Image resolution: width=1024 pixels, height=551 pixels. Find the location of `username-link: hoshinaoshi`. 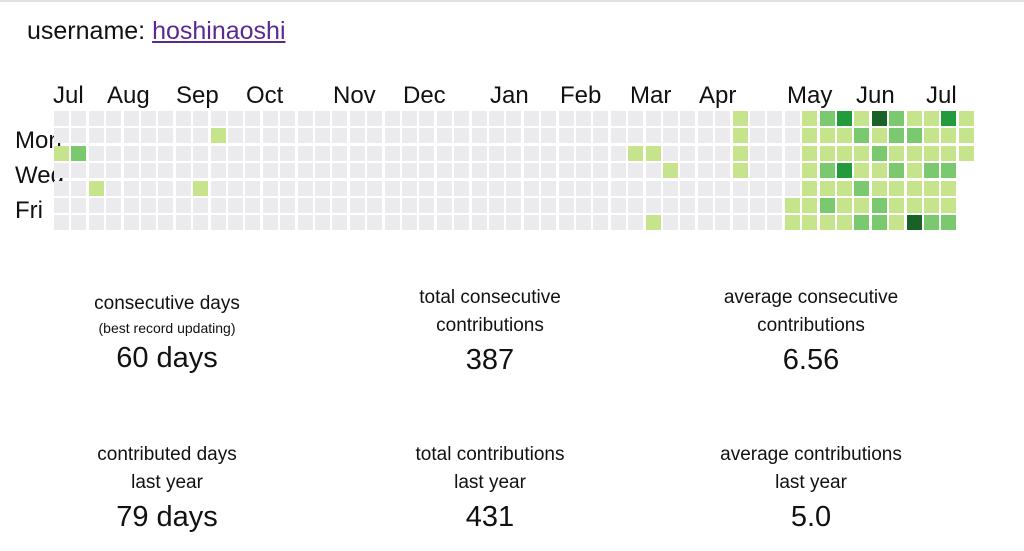

username-link: hoshinaoshi is located at coordinates (219, 31).